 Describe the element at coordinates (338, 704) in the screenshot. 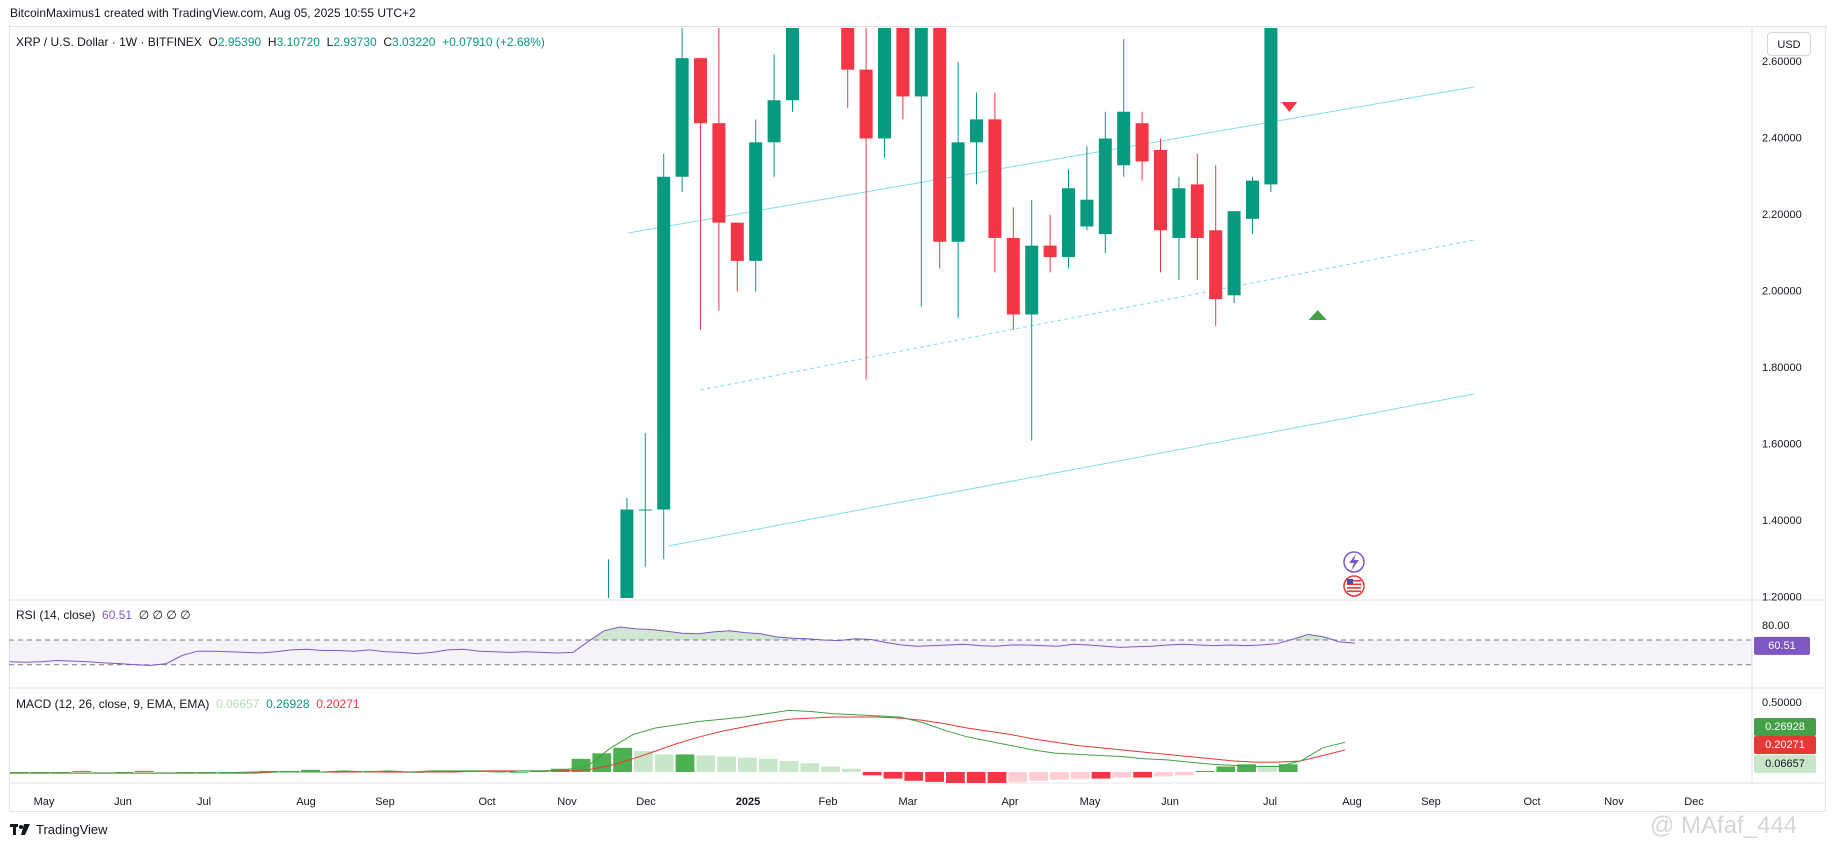

I see `macd-signal-value: 0.20271` at that location.